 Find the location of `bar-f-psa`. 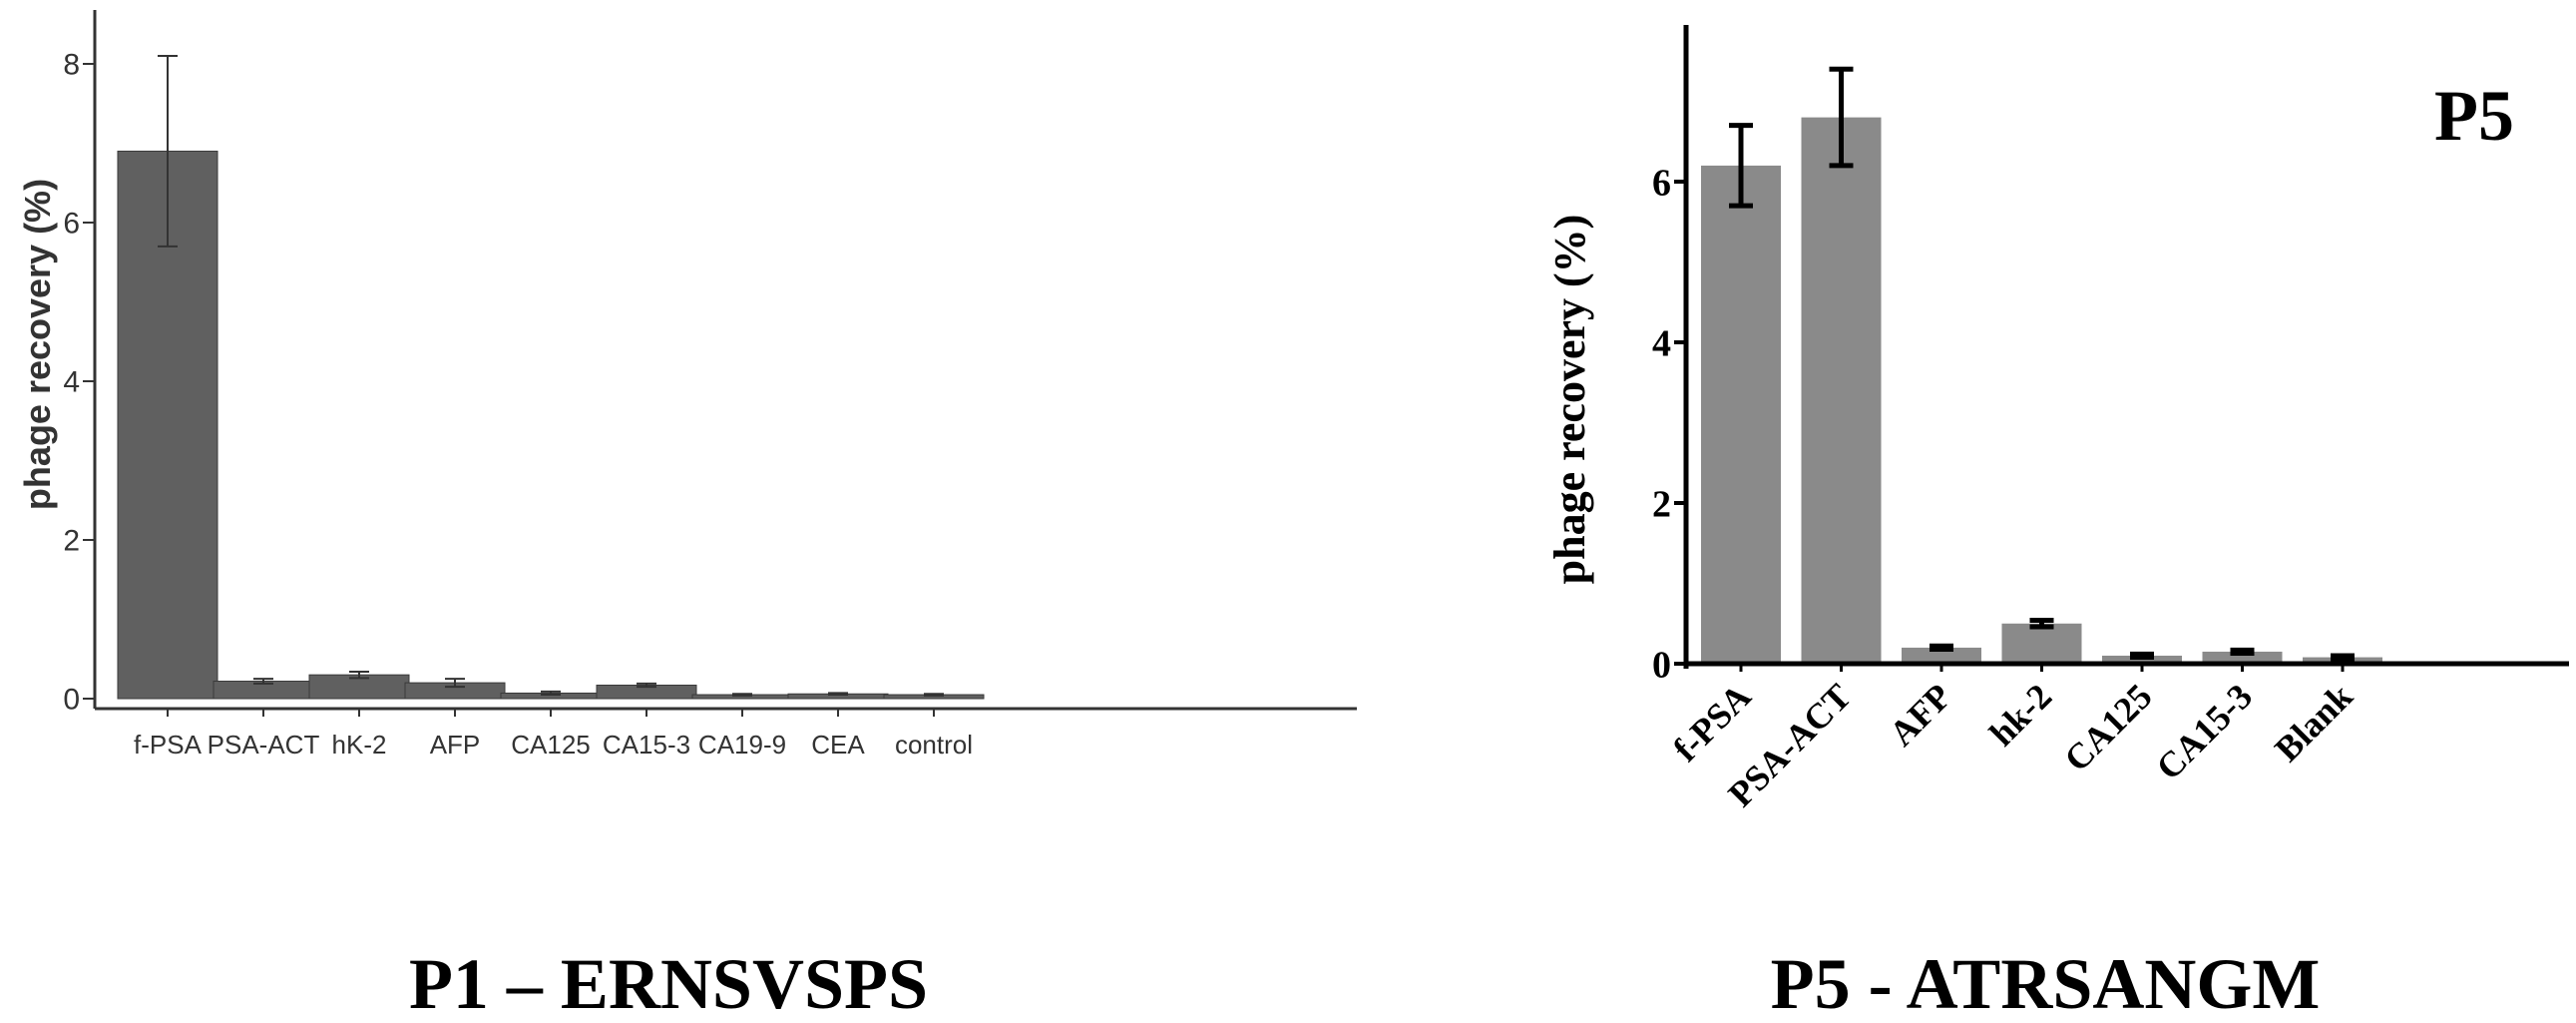

bar-f-psa is located at coordinates (1741, 414).